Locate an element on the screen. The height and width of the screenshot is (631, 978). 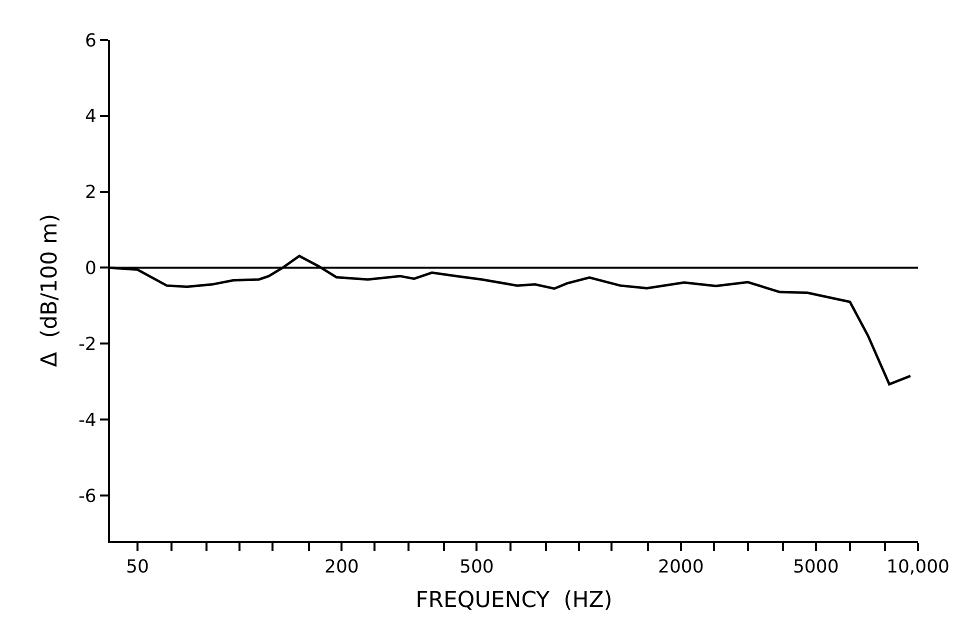
y-tick-label: -2 is located at coordinates (87, 344).